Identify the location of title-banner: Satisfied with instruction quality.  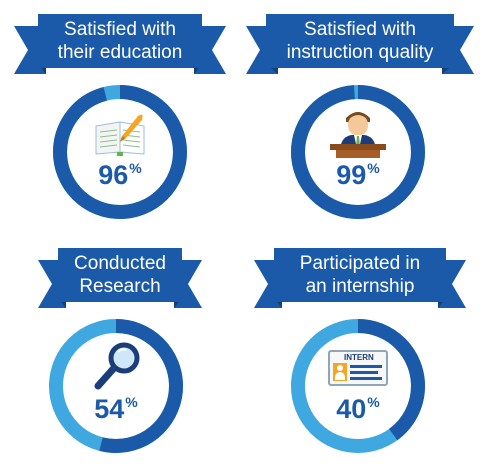
(360, 40).